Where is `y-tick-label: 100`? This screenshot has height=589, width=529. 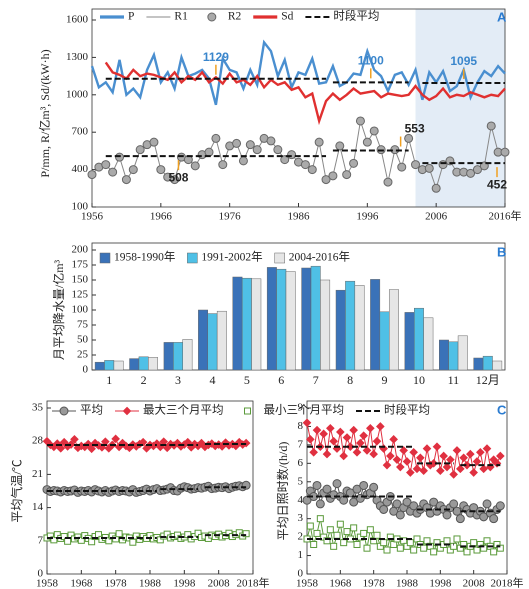
y-tick-label: 100 is located at coordinates (80, 310).